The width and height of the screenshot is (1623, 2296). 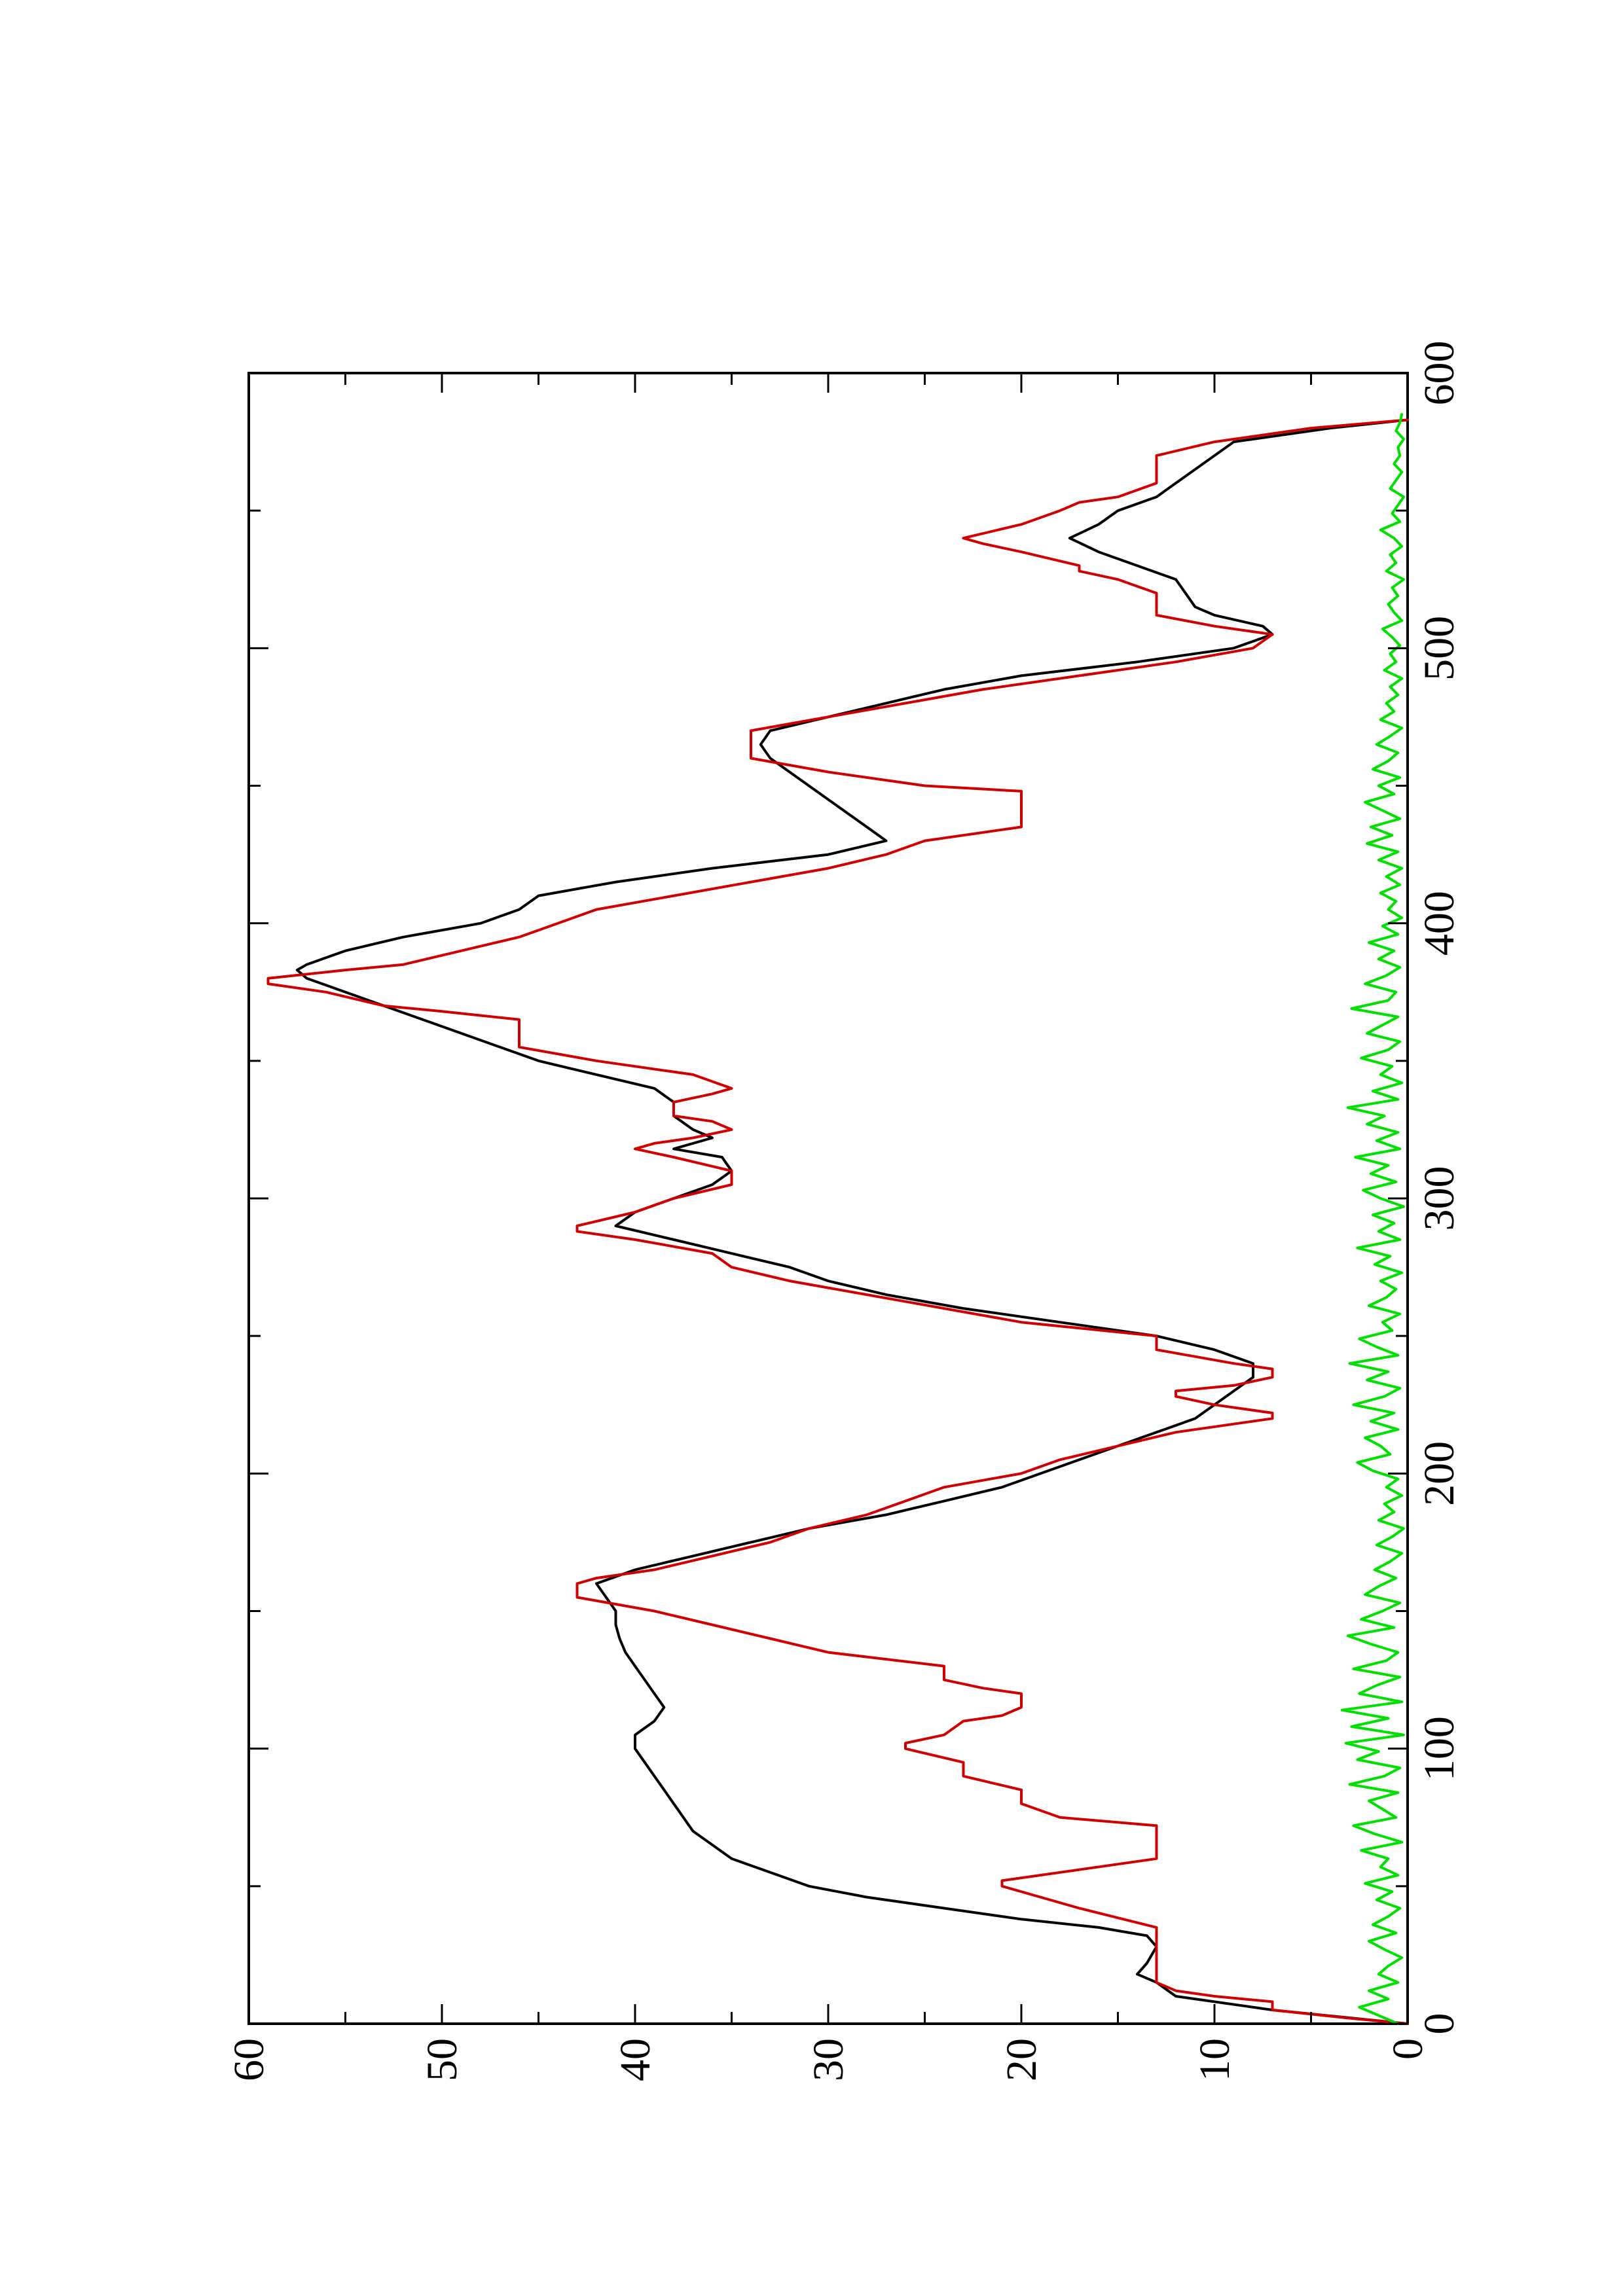 What do you see at coordinates (249, 2059) in the screenshot?
I see `y-tick-label: 60` at bounding box center [249, 2059].